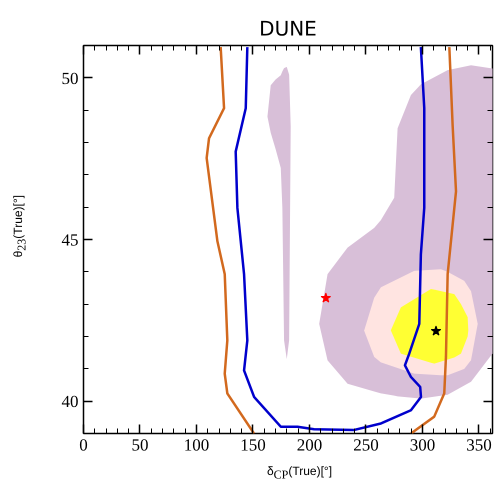 The image size is (496, 495). Describe the element at coordinates (70, 78) in the screenshot. I see `y-tick-label: 50` at that location.